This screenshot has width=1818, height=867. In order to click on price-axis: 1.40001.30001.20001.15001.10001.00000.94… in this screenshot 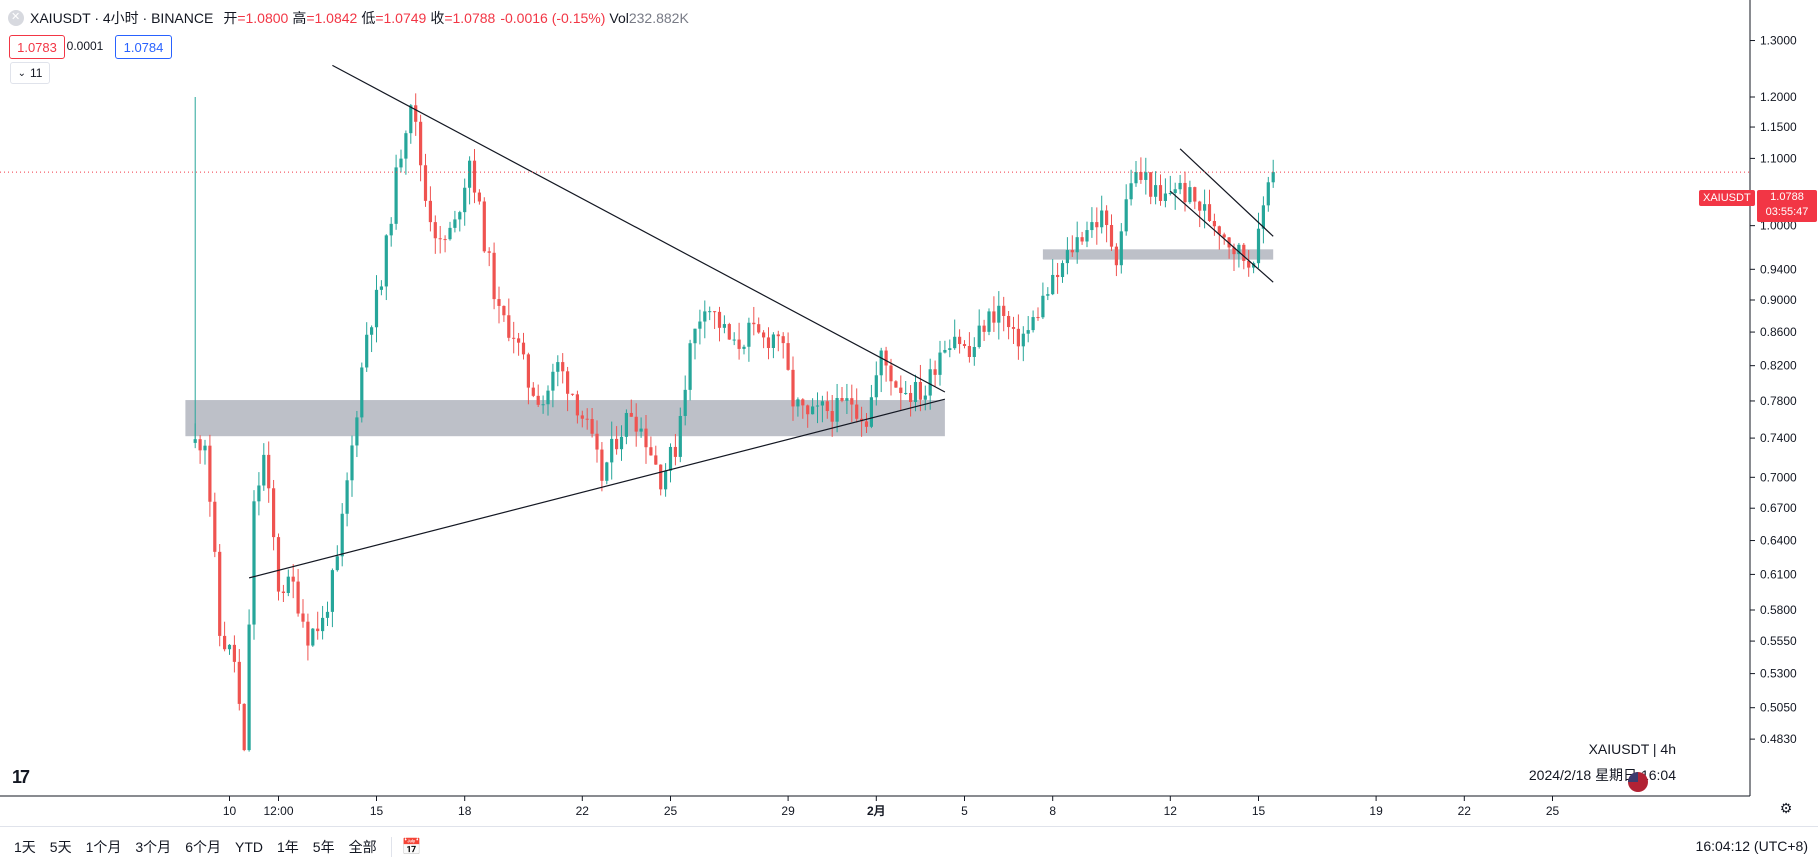, I will do `click(1773, 373)`.